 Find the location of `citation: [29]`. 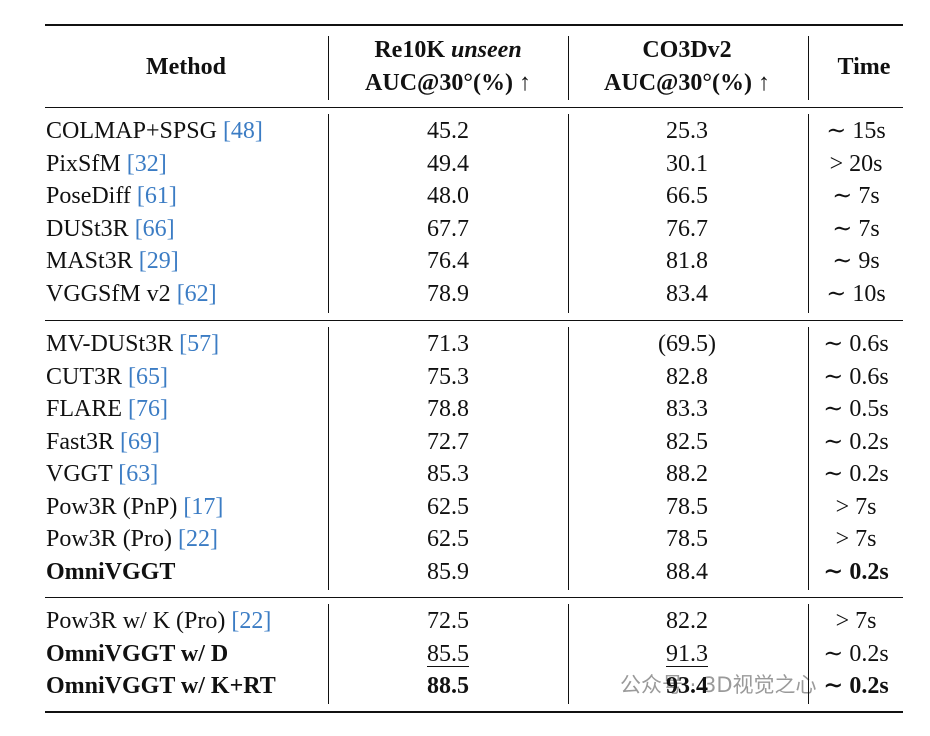

citation: [29] is located at coordinates (158, 261).